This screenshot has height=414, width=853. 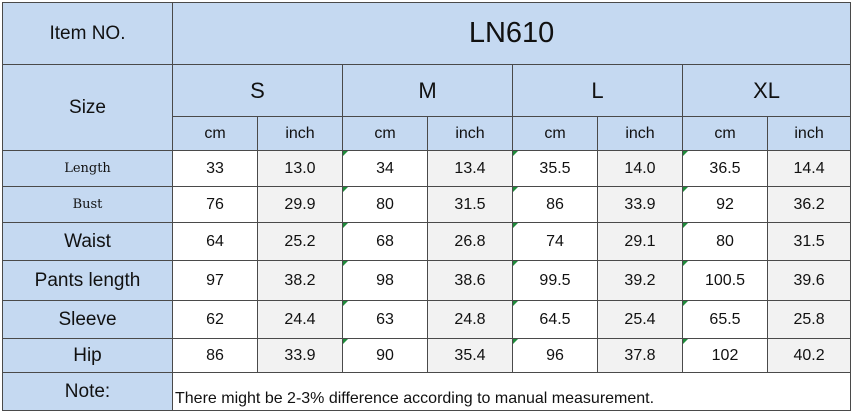 I want to click on cell-value: 100.5, so click(x=725, y=280).